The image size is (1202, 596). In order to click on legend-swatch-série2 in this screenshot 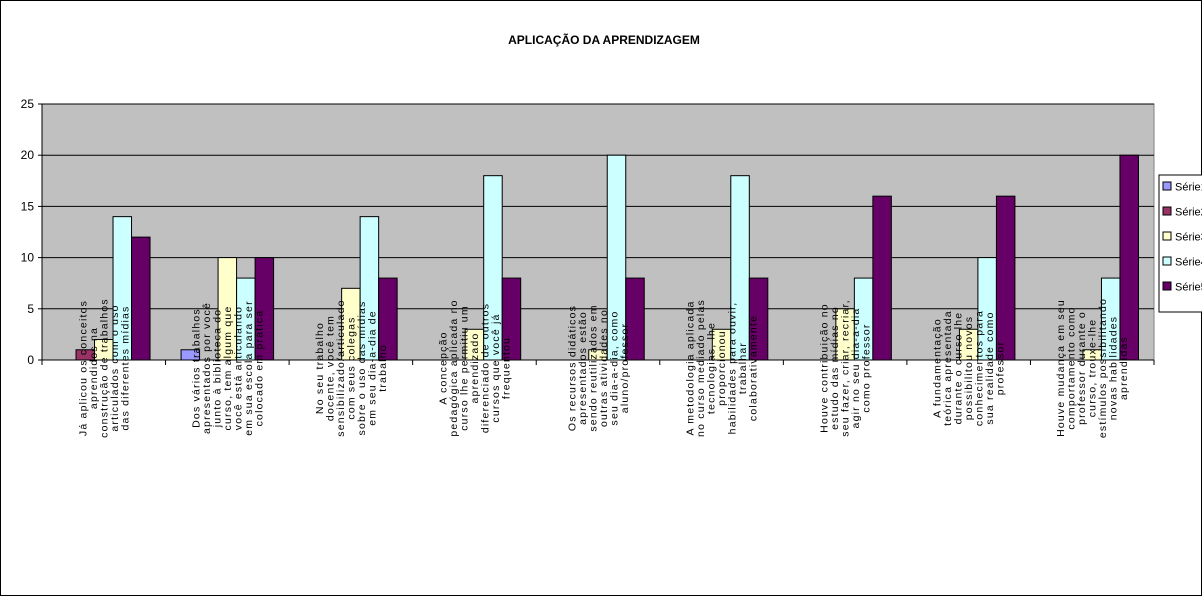, I will do `click(1167, 211)`.